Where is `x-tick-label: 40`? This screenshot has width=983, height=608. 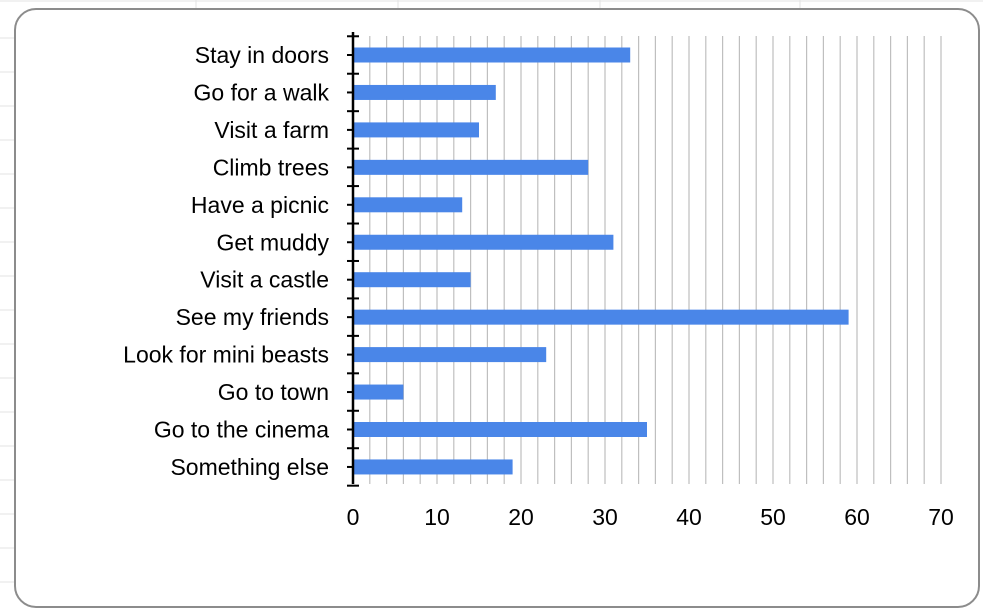
x-tick-label: 40 is located at coordinates (689, 517).